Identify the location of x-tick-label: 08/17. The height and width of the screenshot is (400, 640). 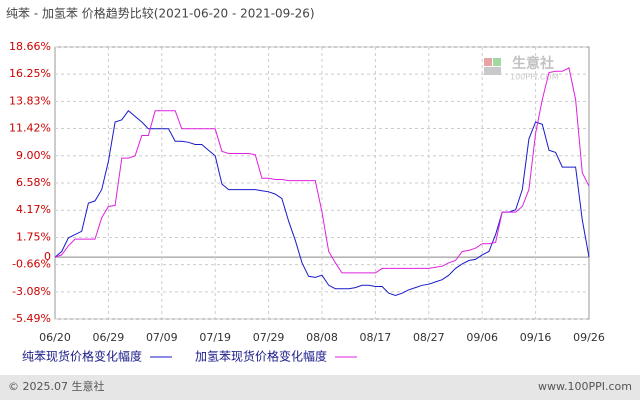
(376, 337).